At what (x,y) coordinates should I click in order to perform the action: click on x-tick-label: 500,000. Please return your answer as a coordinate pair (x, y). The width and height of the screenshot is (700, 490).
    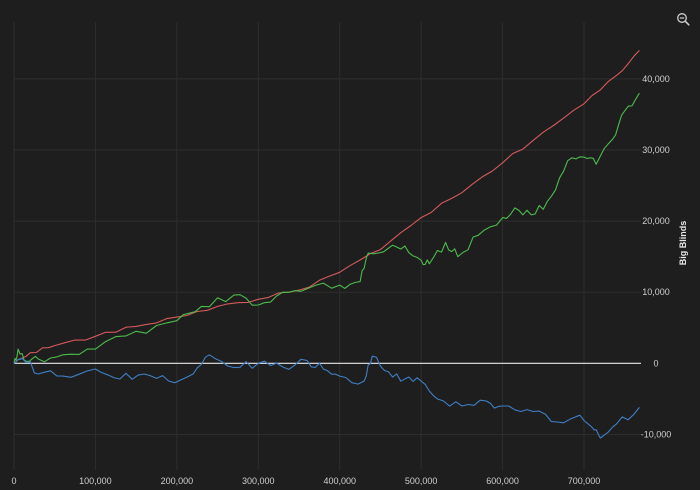
    Looking at the image, I should click on (421, 481).